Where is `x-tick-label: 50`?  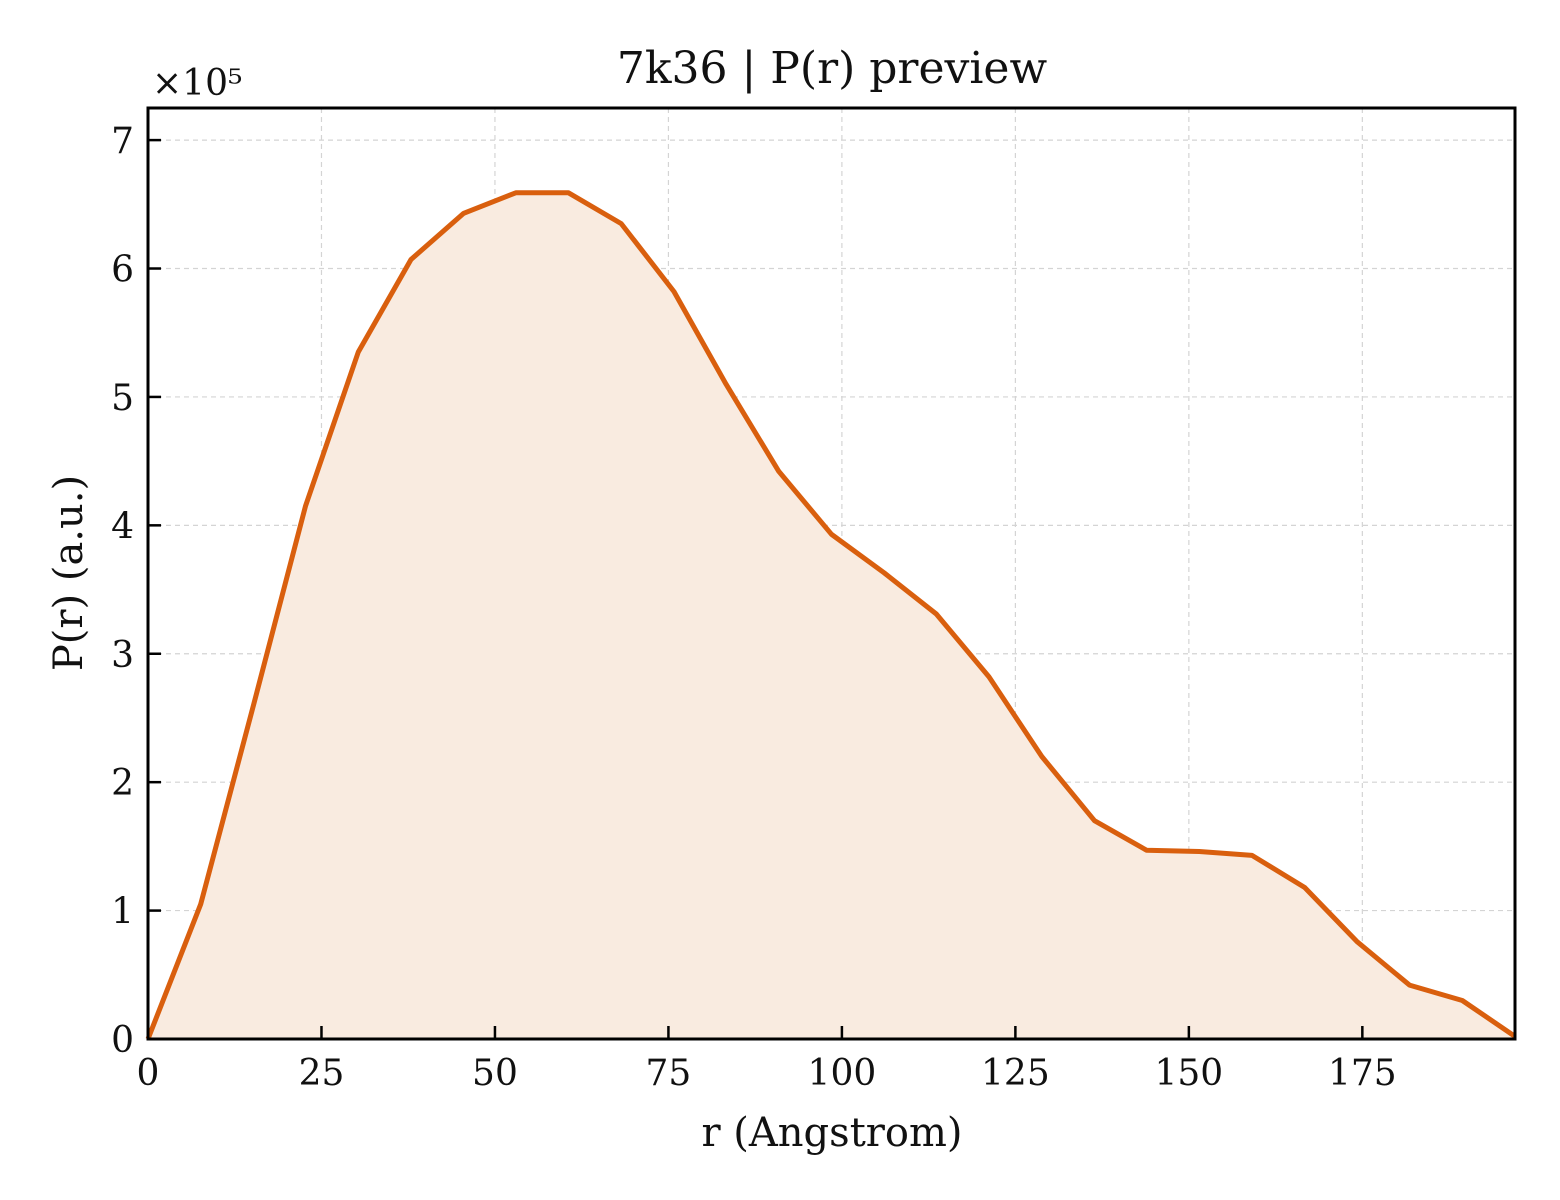 x-tick-label: 50 is located at coordinates (495, 1073).